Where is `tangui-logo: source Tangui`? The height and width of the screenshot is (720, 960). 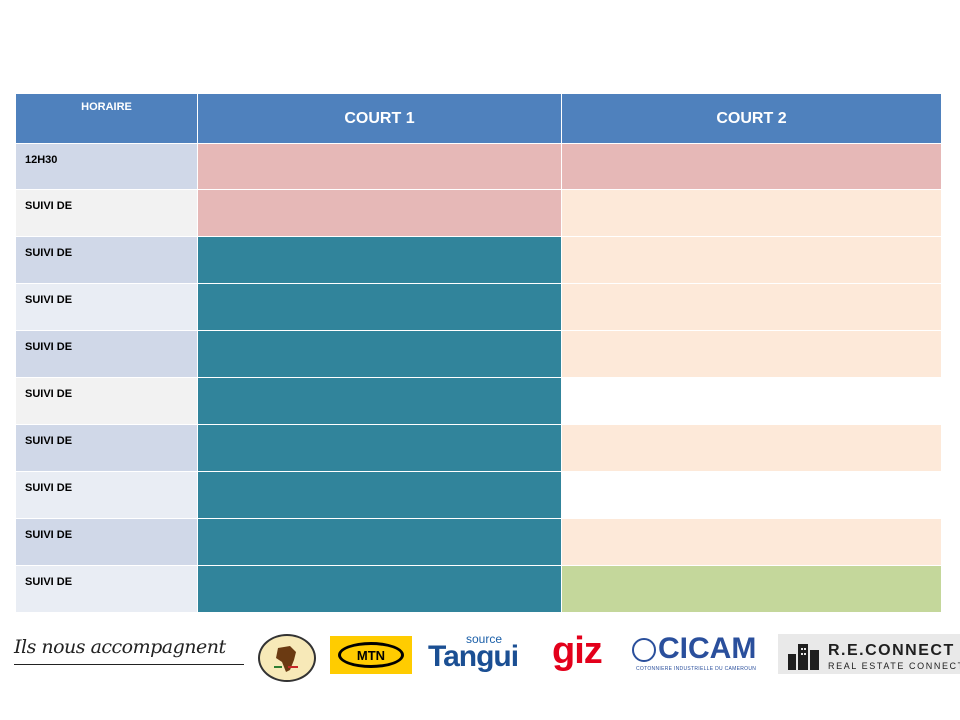
tangui-logo: source Tangui is located at coordinates (484, 653).